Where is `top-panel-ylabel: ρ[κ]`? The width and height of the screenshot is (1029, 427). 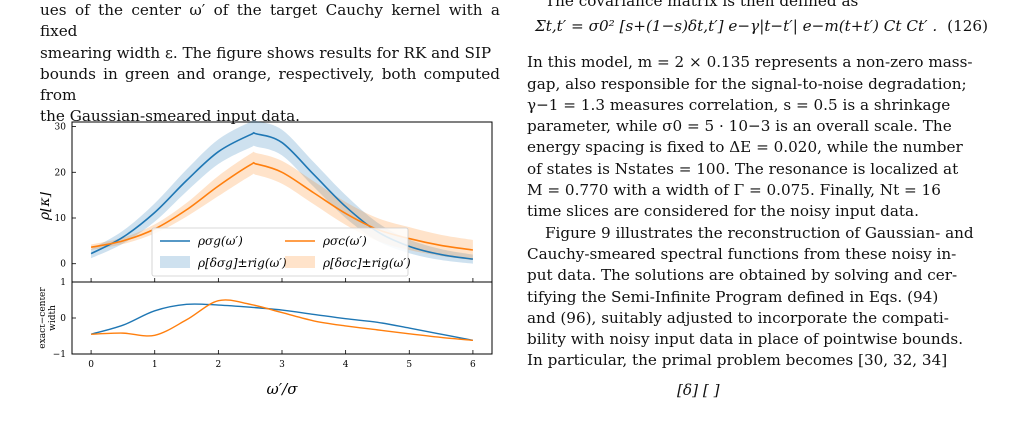 top-panel-ylabel: ρ[κ] is located at coordinates (46, 206).